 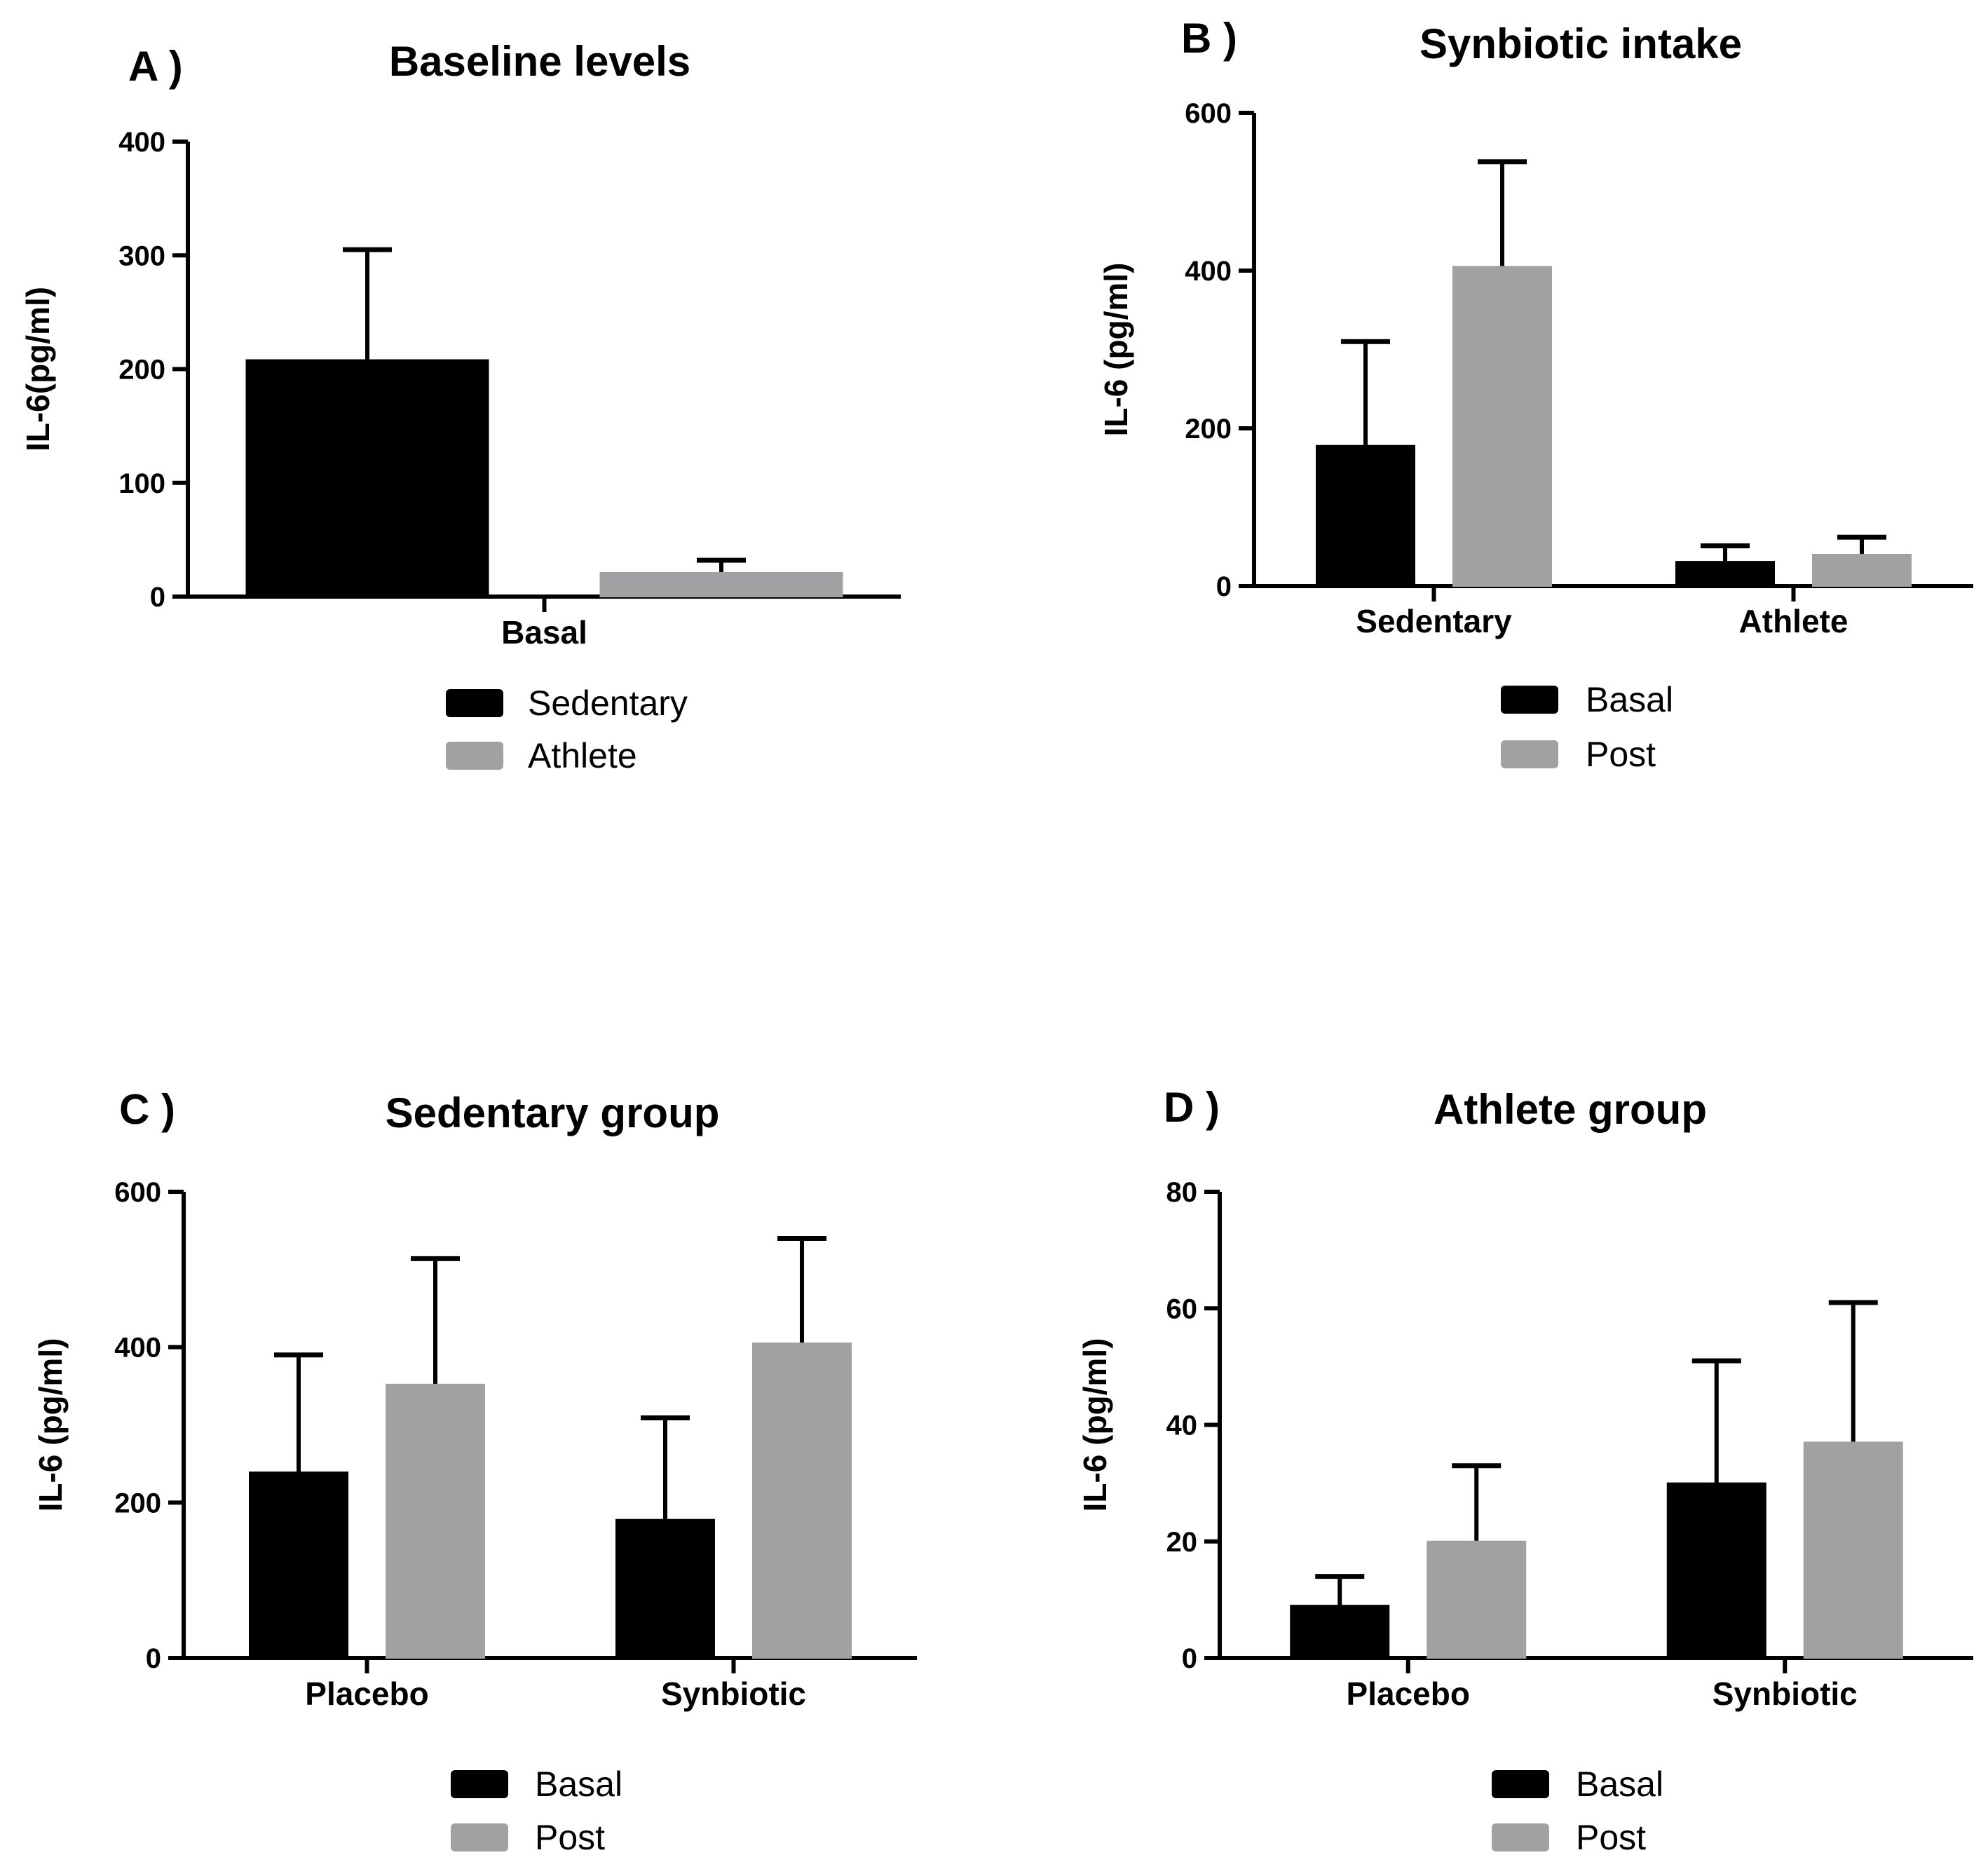 I want to click on x-category-label: Basal, so click(x=544, y=632).